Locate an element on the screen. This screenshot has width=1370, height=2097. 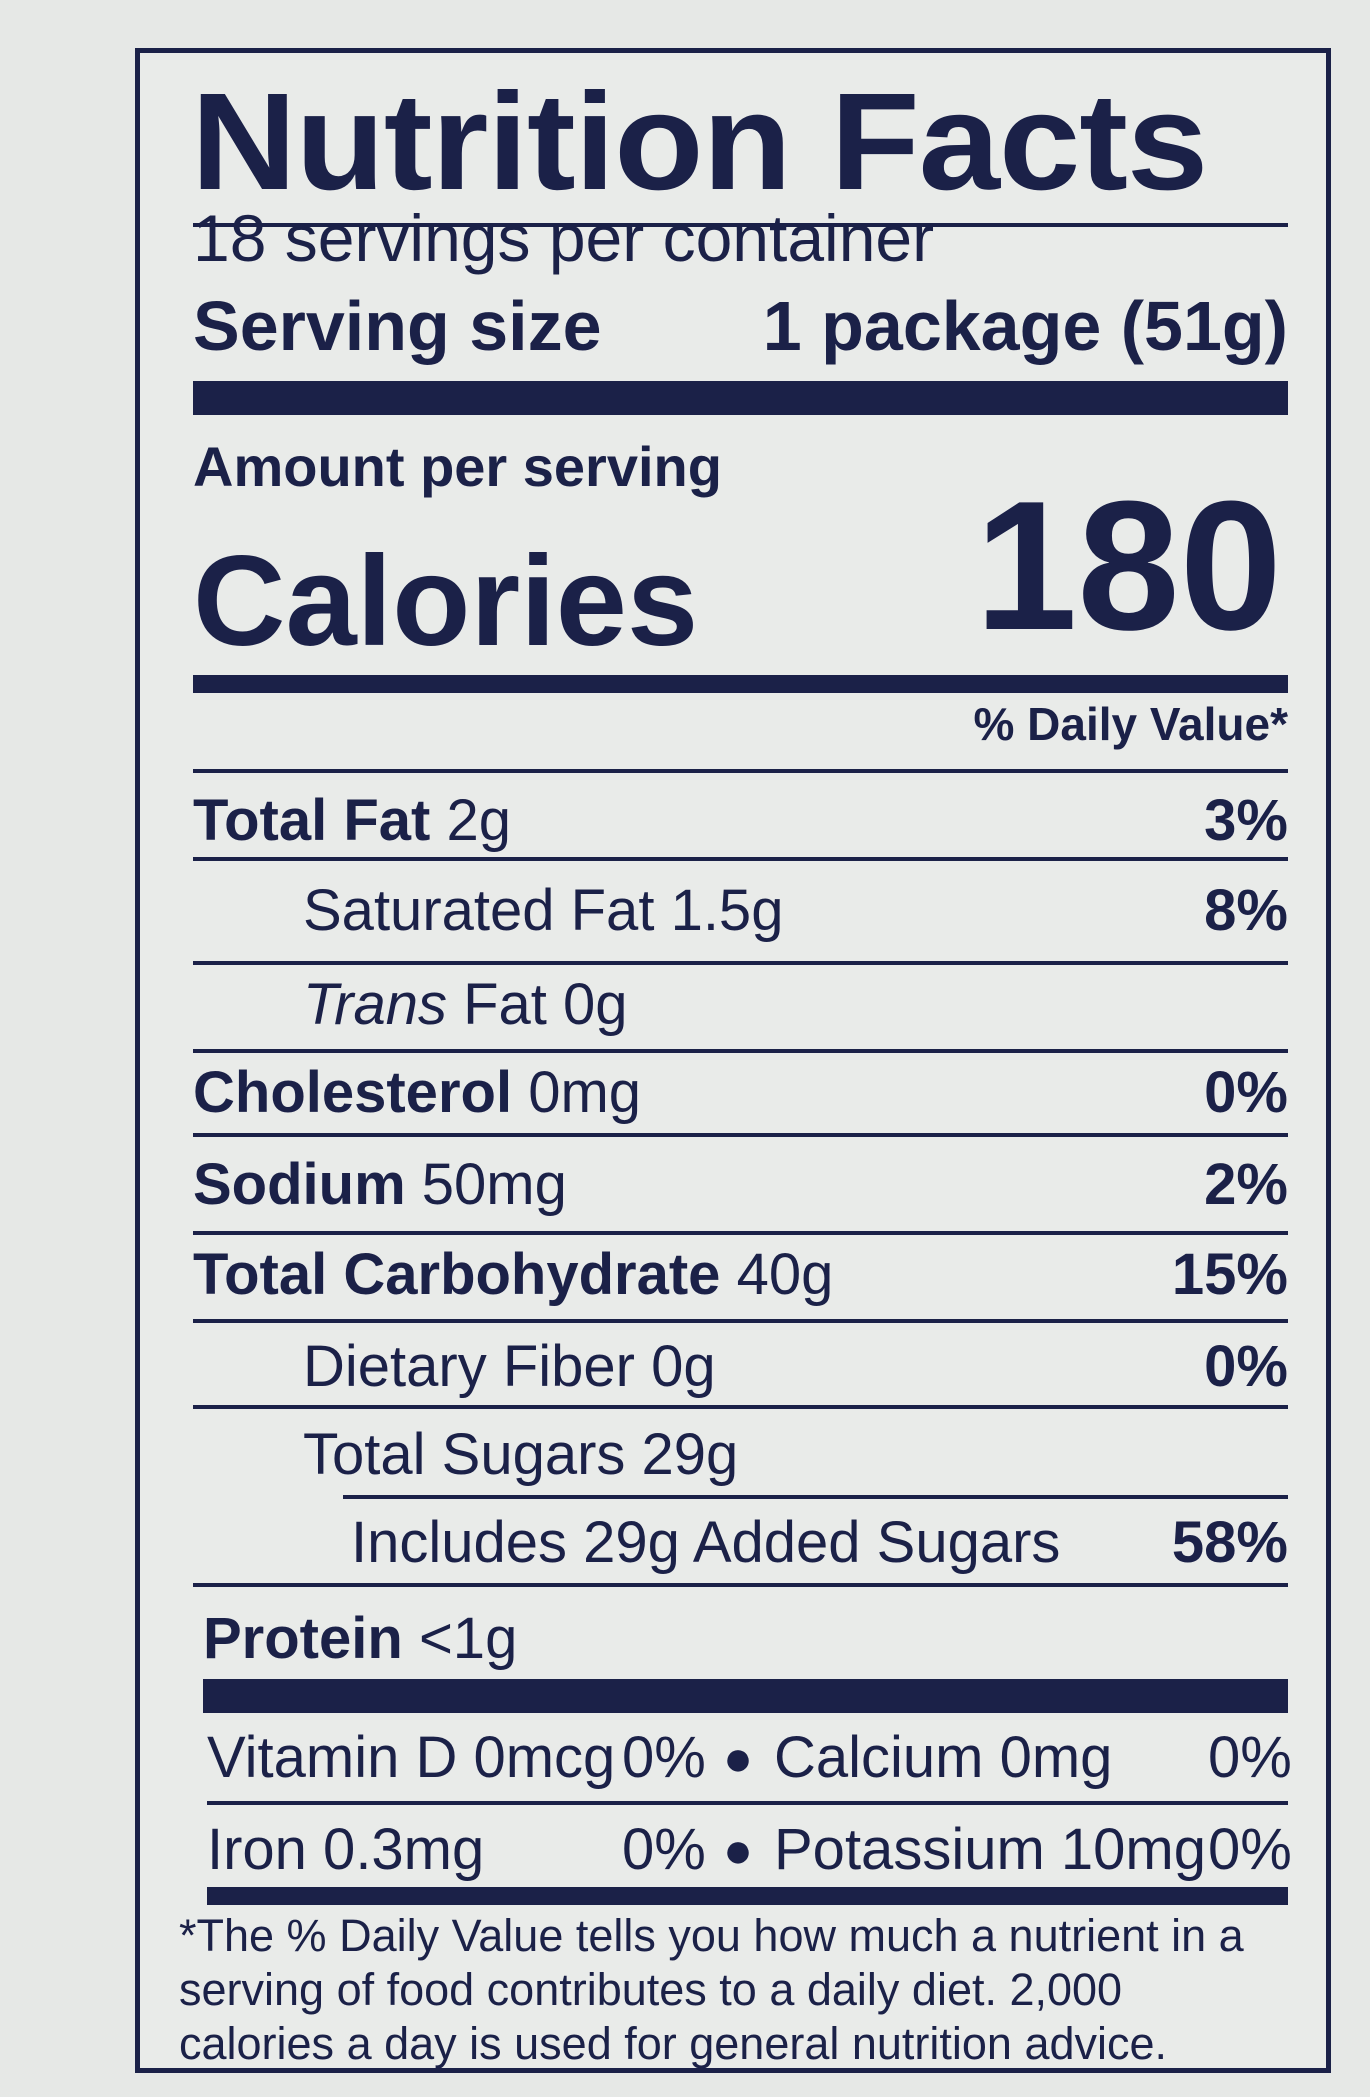
nutrient-row-trans-fat: Trans Fat 0g is located at coordinates (740, 1005).